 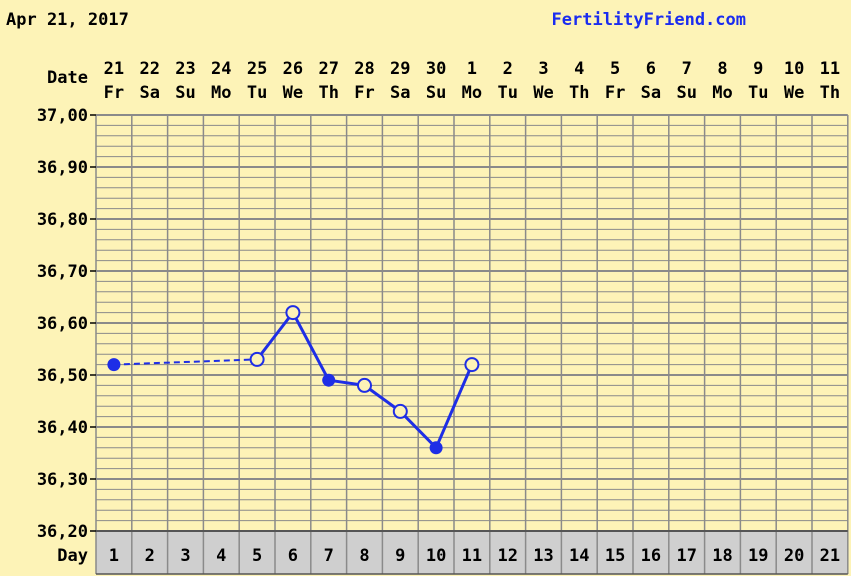 I want to click on day-number-label: 10, so click(x=436, y=556).